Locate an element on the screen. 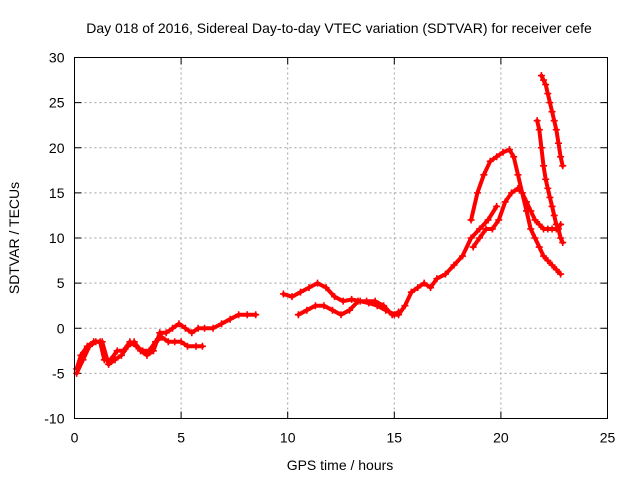 This screenshot has width=640, height=480. y-tick-label: 5 is located at coordinates (61, 283).